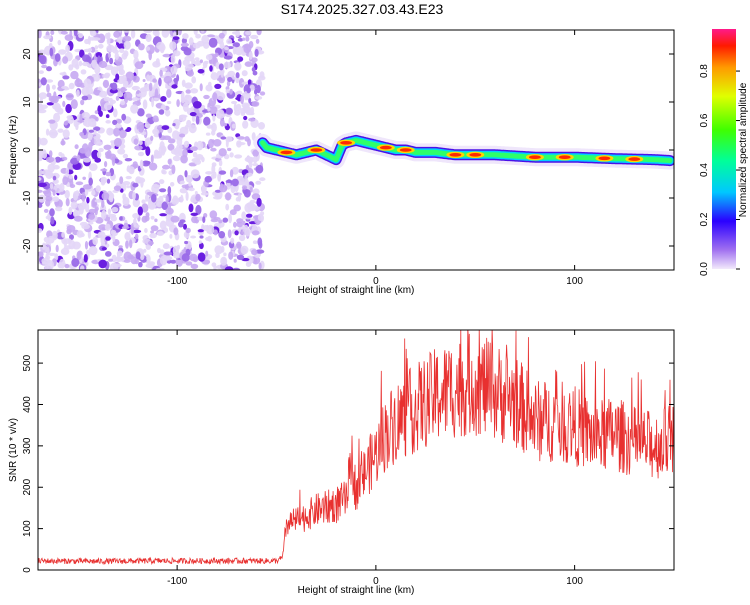 Image resolution: width=750 pixels, height=605 pixels. I want to click on colorbar-tick-label: 0.8, so click(704, 71).